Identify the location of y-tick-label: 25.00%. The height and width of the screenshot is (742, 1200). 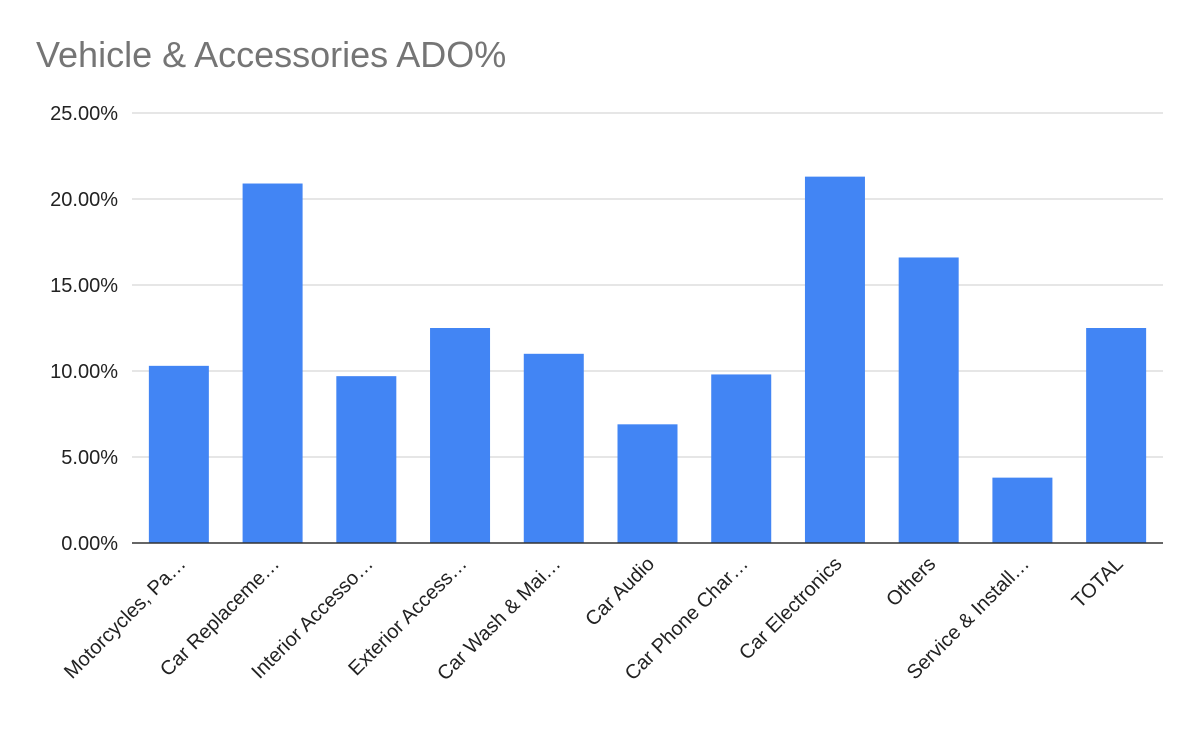
(84, 114).